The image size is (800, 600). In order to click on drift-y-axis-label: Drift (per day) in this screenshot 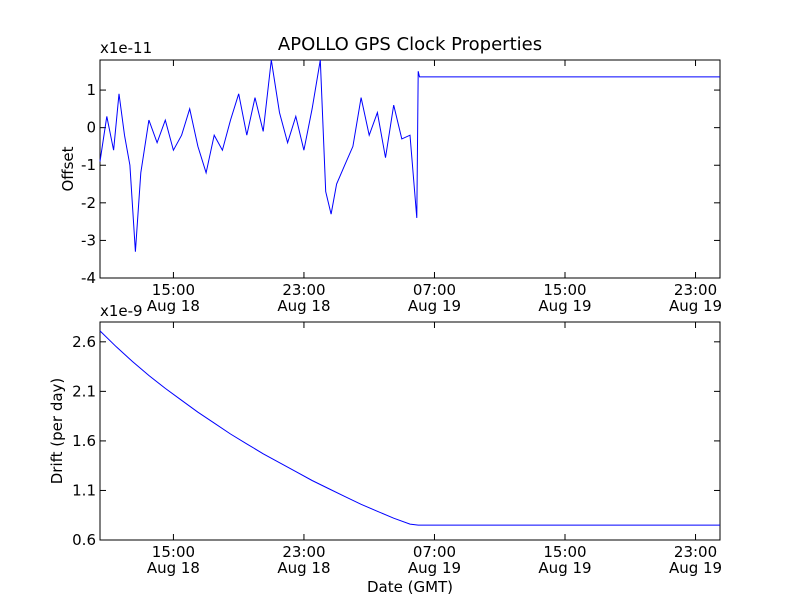, I will do `click(57, 431)`.